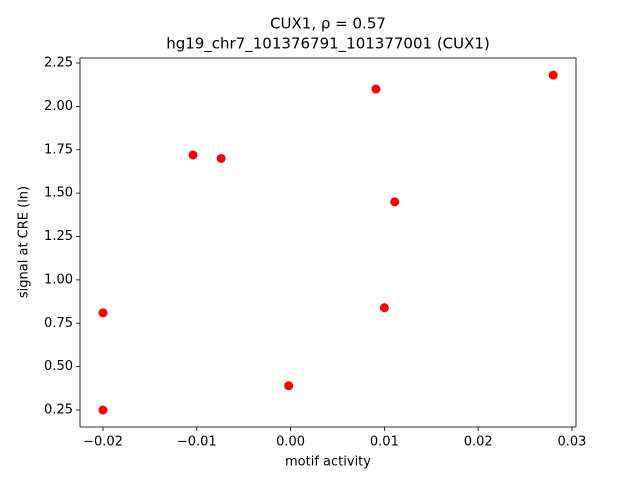 Image resolution: width=640 pixels, height=480 pixels. What do you see at coordinates (290, 442) in the screenshot?
I see `x-tick-label: 0.00` at bounding box center [290, 442].